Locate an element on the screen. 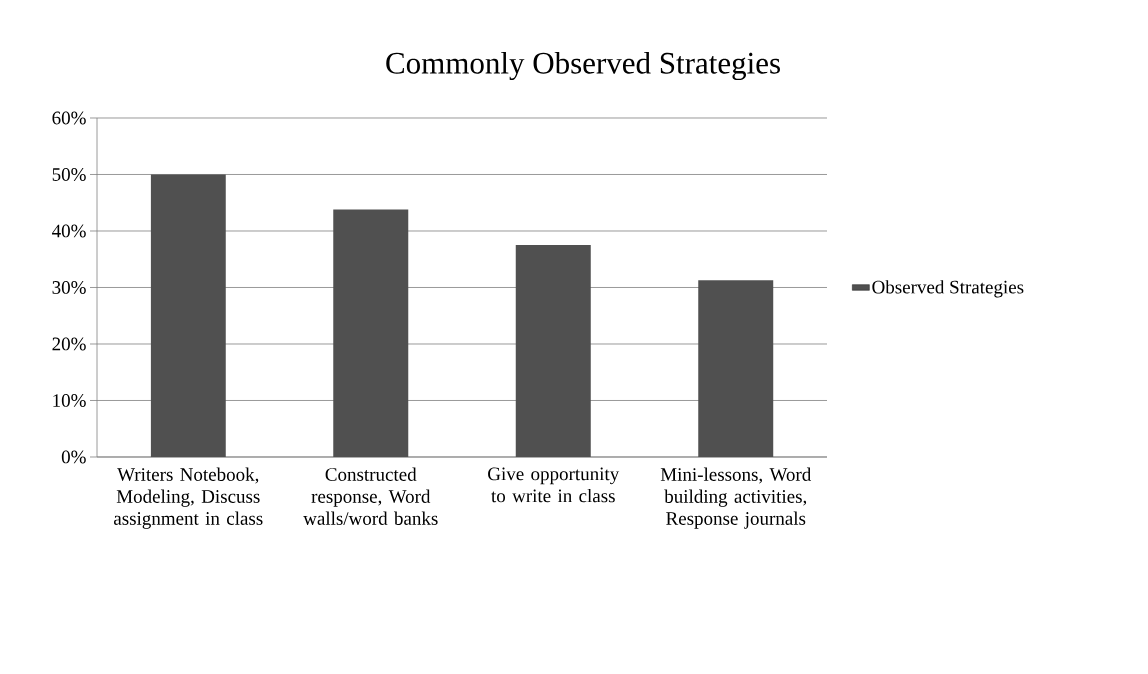 The image size is (1148, 674). y-tick-label: 20% is located at coordinates (69, 344).